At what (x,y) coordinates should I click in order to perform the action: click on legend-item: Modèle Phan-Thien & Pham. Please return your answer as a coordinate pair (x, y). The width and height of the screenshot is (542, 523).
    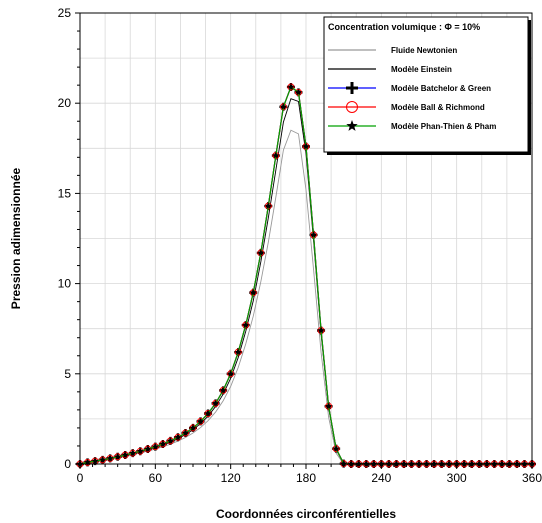
    Looking at the image, I should click on (412, 125).